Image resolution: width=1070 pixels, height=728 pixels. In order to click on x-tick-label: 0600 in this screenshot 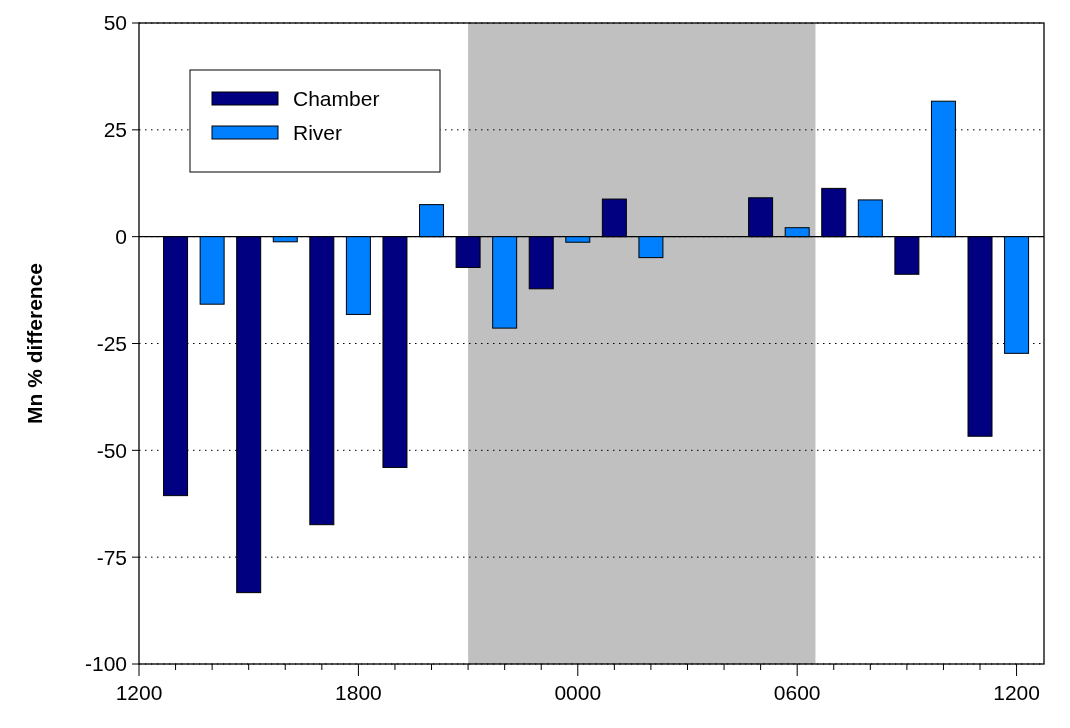, I will do `click(797, 692)`.